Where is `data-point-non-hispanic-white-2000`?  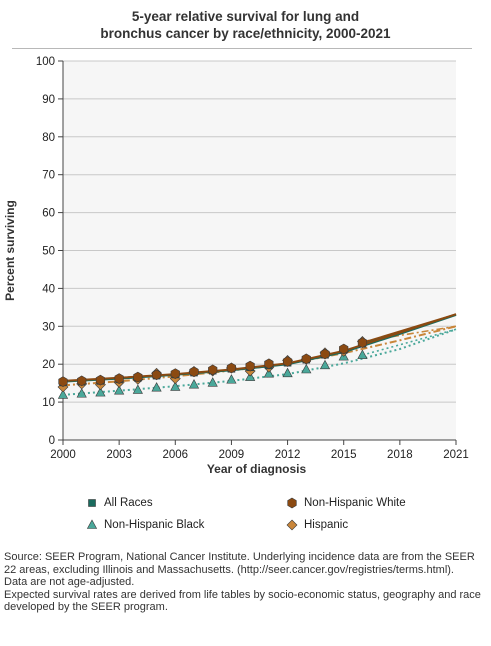
data-point-non-hispanic-white-2000 is located at coordinates (63, 381).